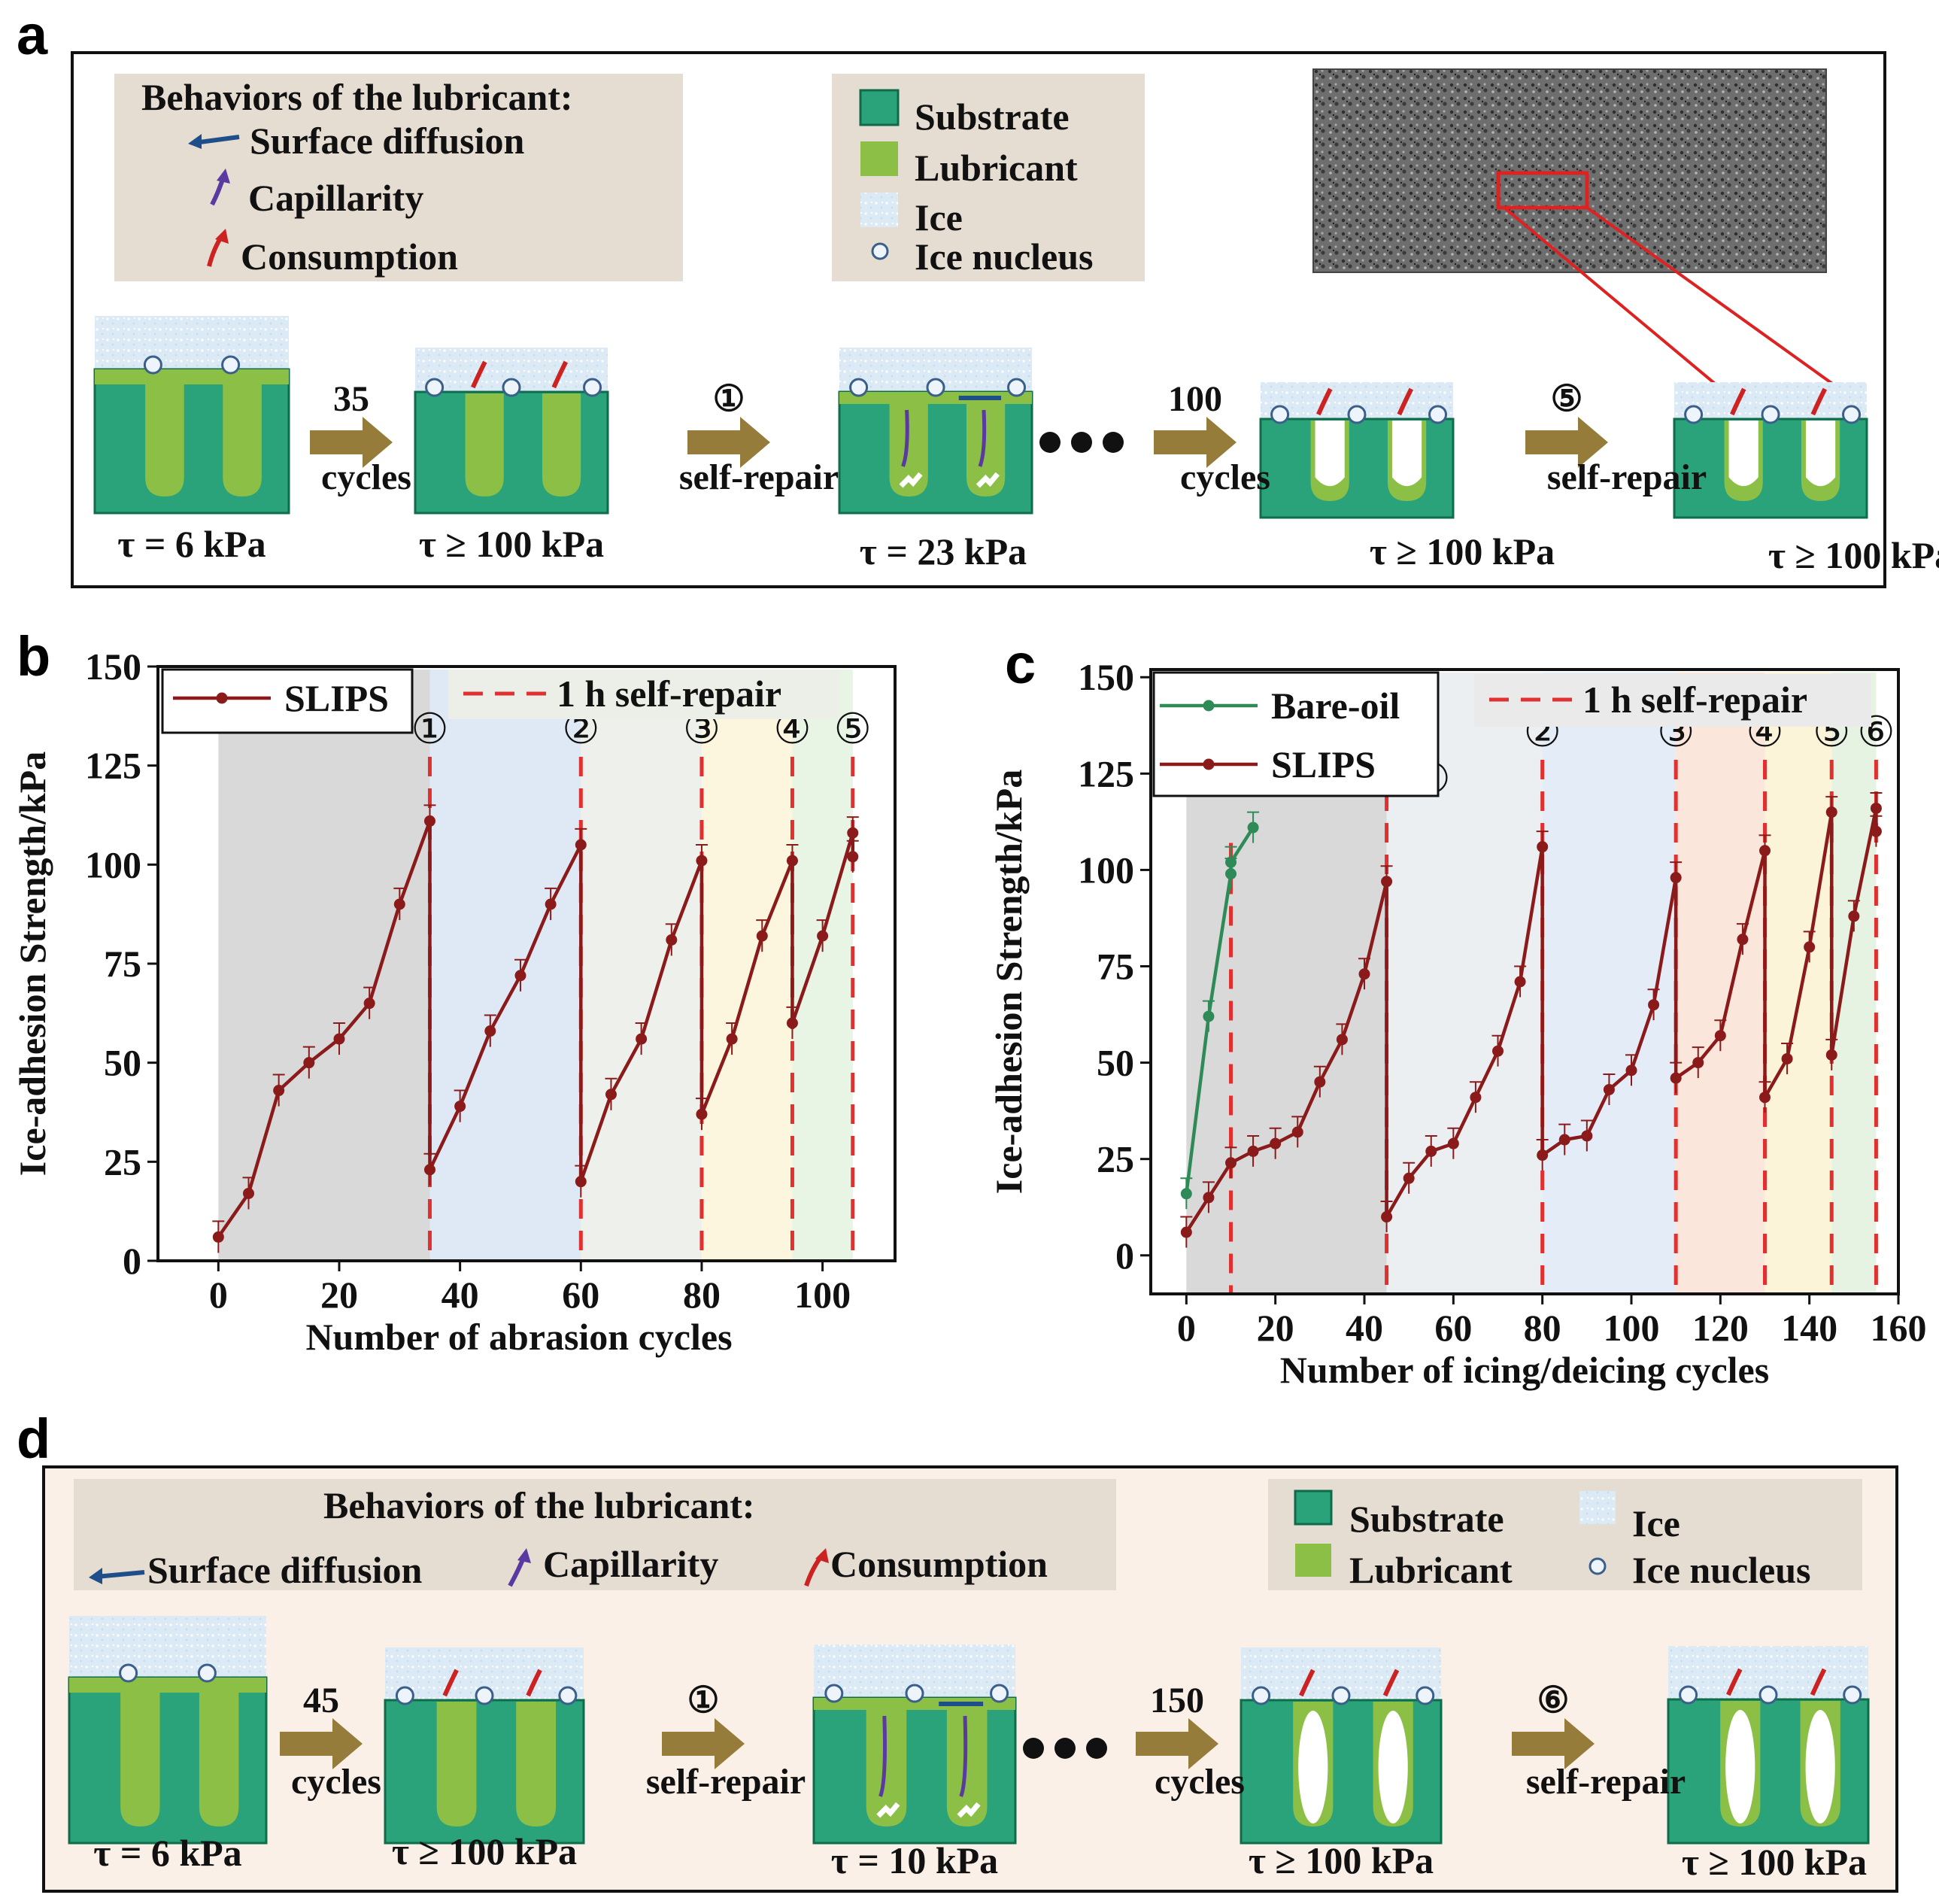 This screenshot has width=1939, height=1904. I want to click on behavior-capillarity: Capillarity, so click(335, 198).